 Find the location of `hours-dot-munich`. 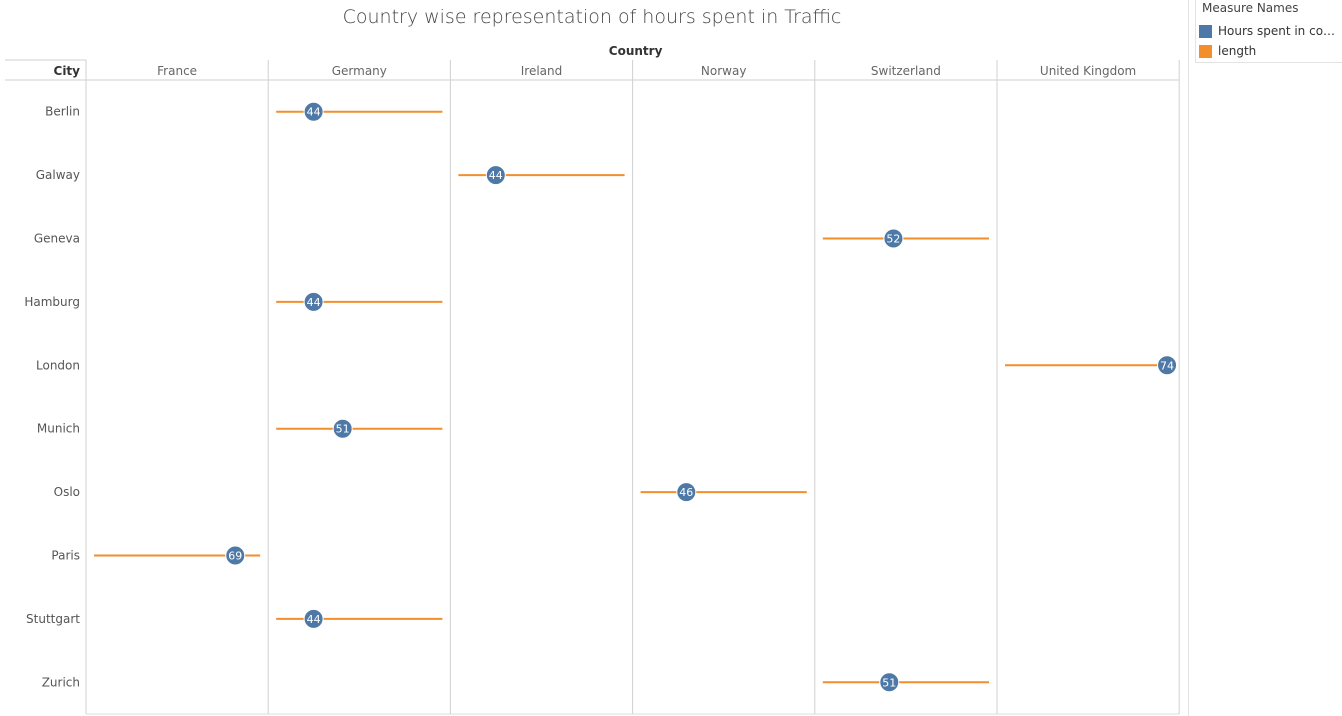

hours-dot-munich is located at coordinates (342, 428).